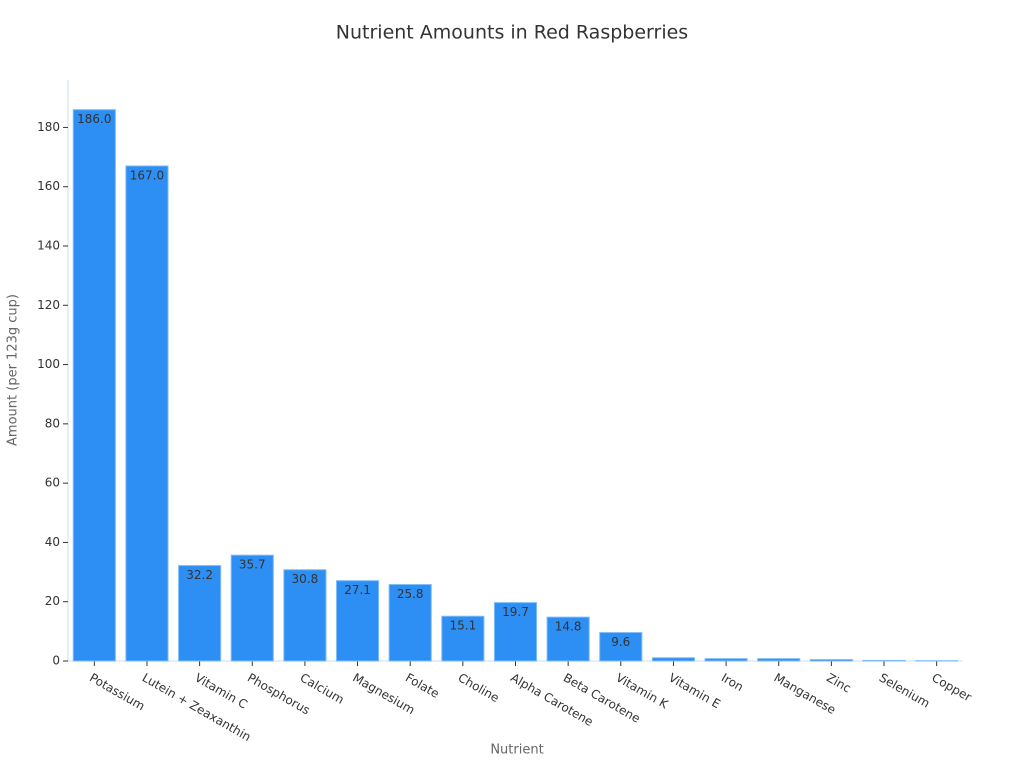 The width and height of the screenshot is (1024, 768). What do you see at coordinates (512, 33) in the screenshot?
I see `chart-title: Nutrient Amounts in Red Raspberries` at bounding box center [512, 33].